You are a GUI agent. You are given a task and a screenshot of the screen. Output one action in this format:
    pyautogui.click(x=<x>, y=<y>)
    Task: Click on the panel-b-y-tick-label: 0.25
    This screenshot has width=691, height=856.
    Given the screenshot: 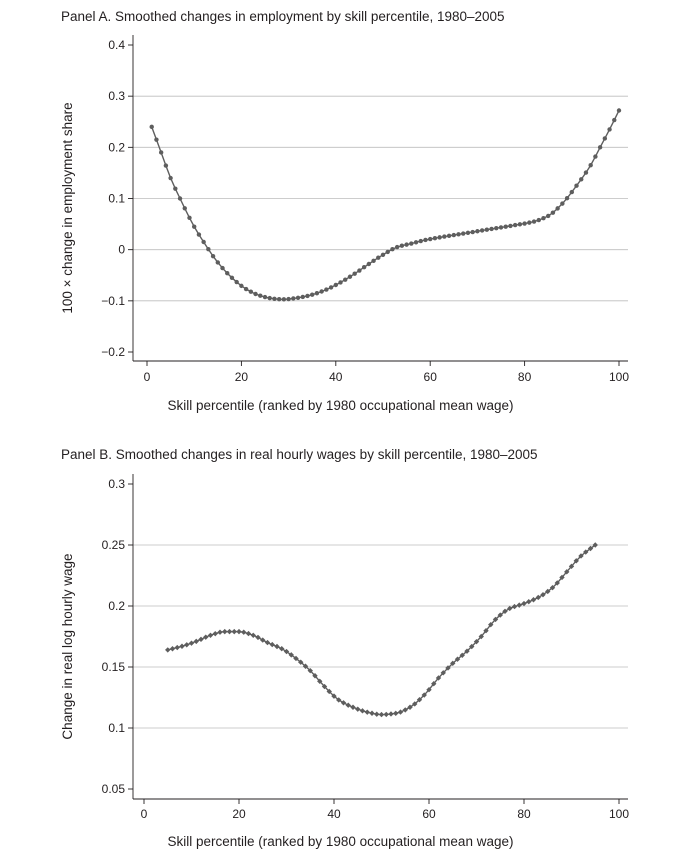 What is the action you would take?
    pyautogui.click(x=114, y=545)
    